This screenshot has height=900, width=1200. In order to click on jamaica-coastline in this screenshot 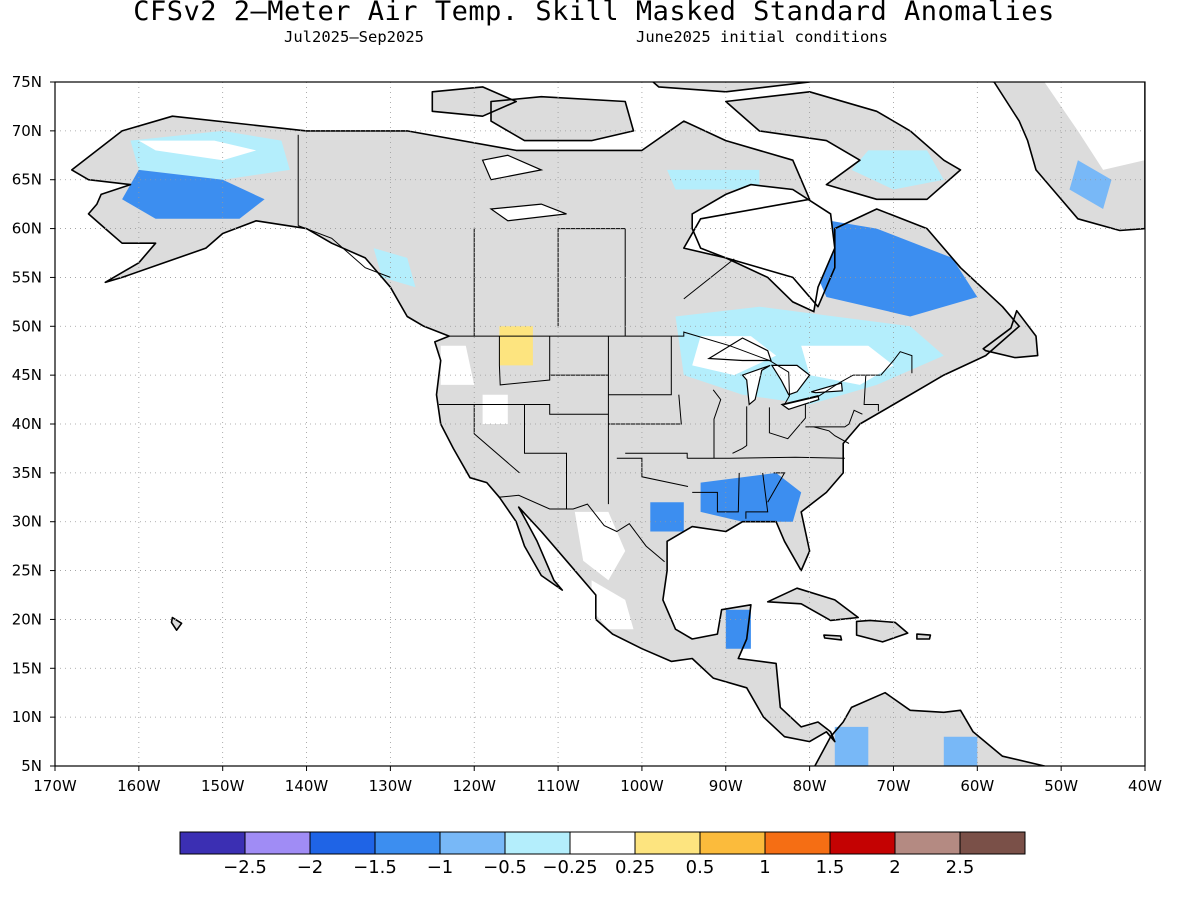, I will do `click(833, 637)`.